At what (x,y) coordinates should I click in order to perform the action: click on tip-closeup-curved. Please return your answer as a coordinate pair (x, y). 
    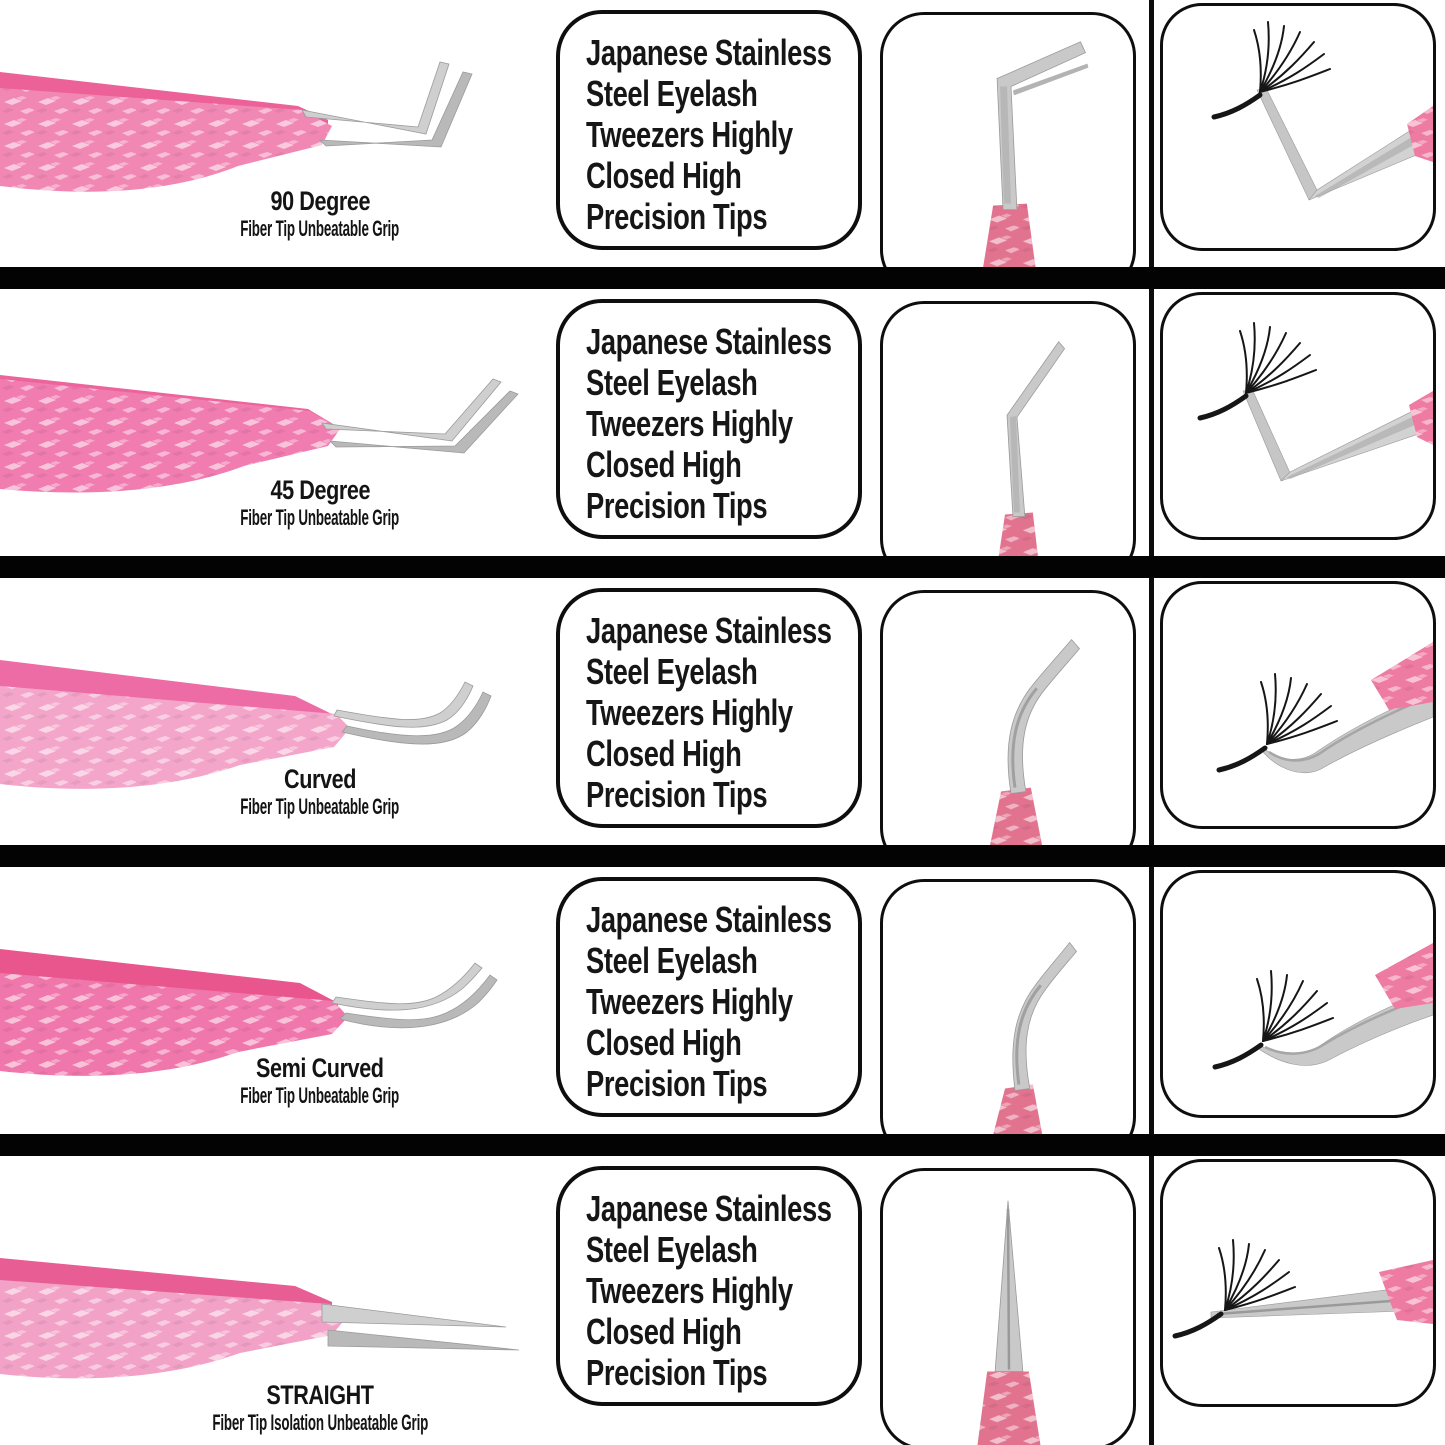
    Looking at the image, I should click on (1008, 728).